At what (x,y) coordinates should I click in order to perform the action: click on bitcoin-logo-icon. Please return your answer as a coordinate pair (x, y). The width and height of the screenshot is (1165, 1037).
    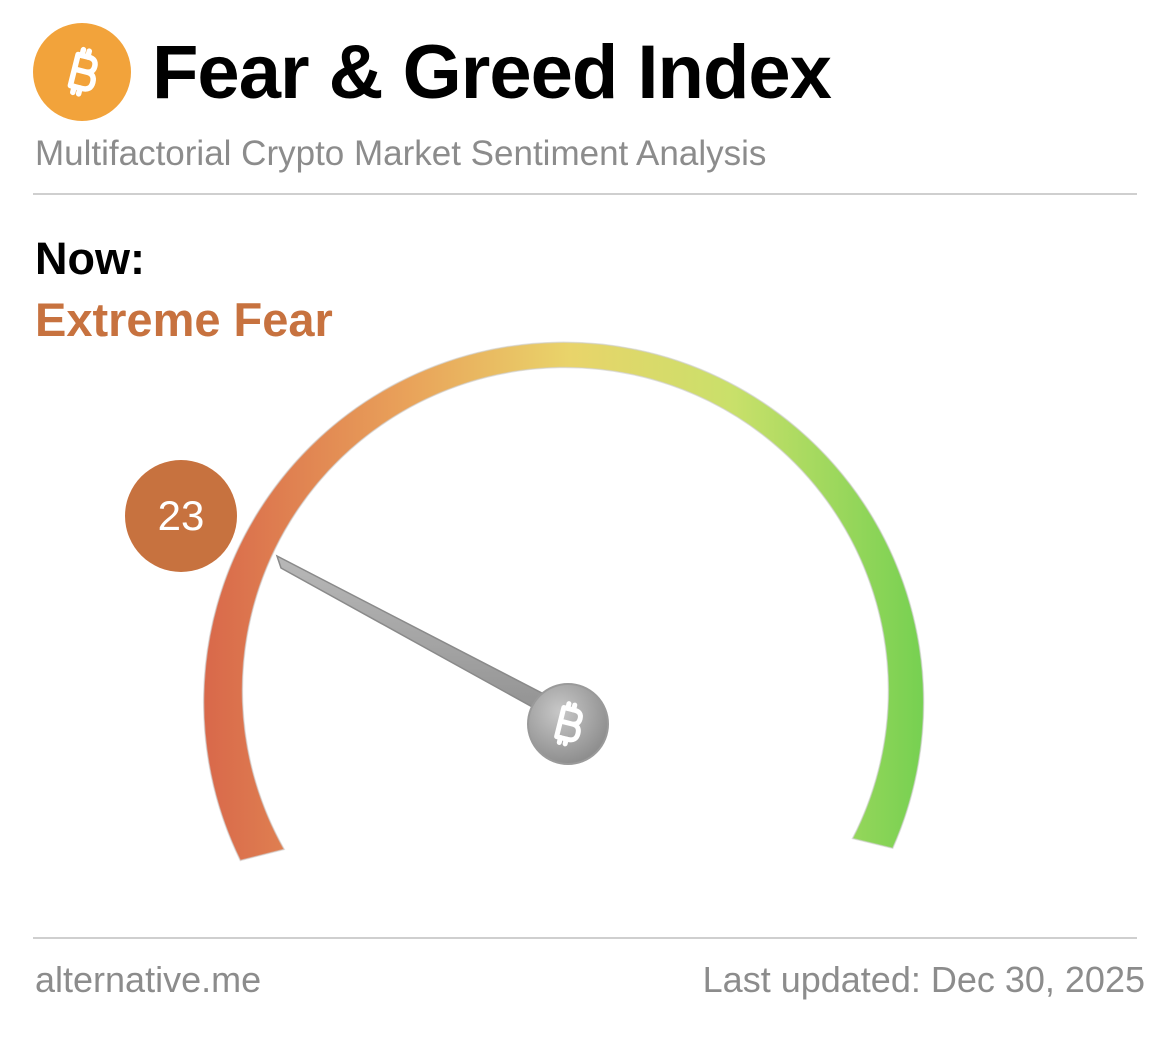
    Looking at the image, I should click on (82, 72).